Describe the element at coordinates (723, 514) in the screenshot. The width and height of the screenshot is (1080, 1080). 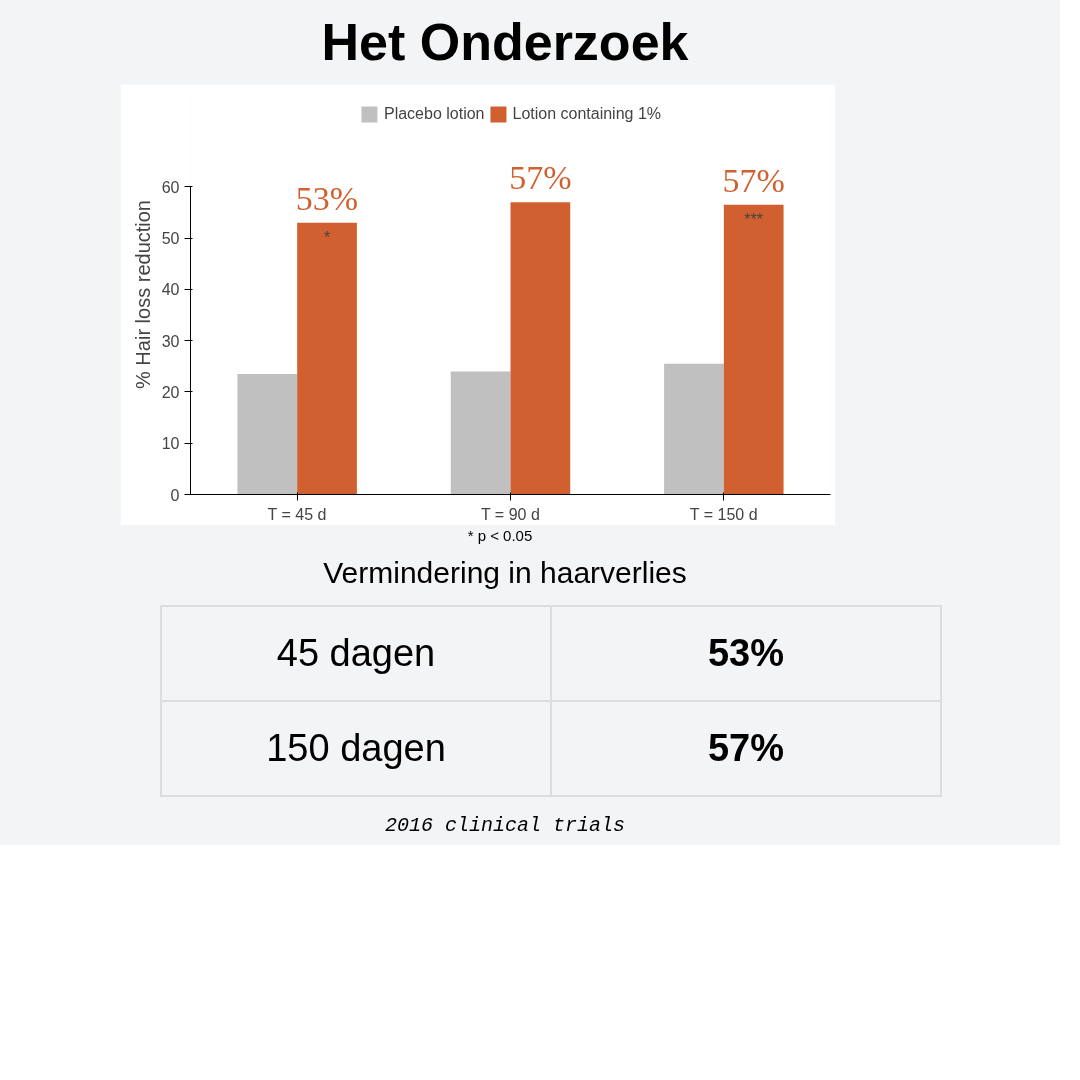
I see `x-tick-label: T = 150 d` at that location.